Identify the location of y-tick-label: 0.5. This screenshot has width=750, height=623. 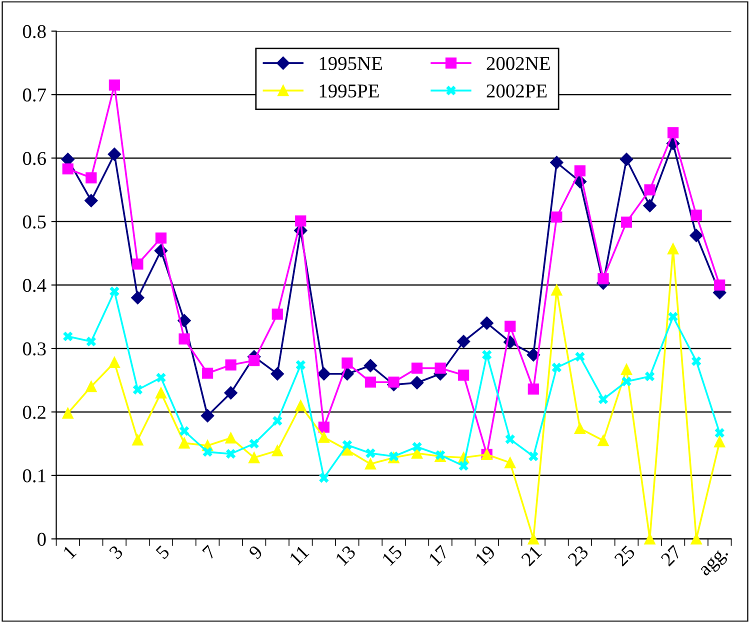
(34, 222).